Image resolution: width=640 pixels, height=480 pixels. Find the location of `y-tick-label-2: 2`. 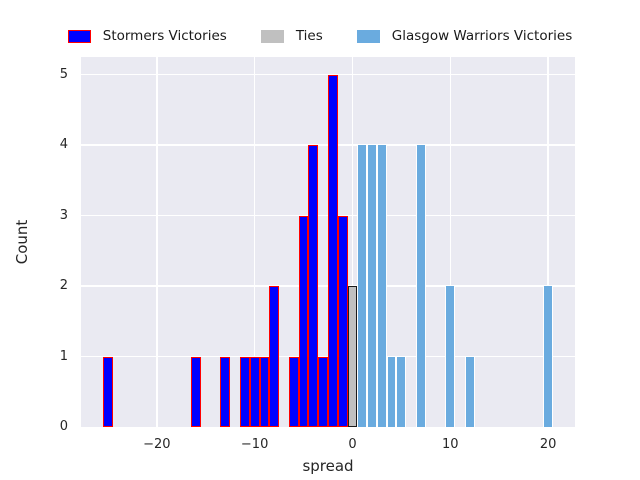

y-tick-label-2: 2 is located at coordinates (63, 286).